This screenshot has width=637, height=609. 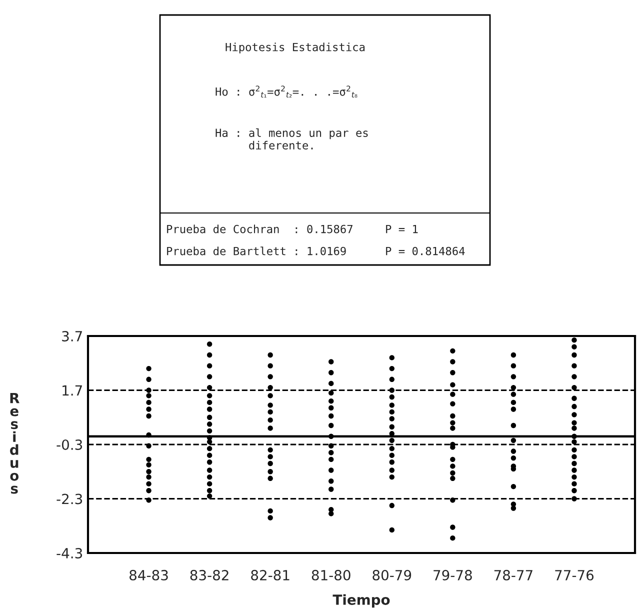 I want to click on x-tick-label: 82-81, so click(x=270, y=575).